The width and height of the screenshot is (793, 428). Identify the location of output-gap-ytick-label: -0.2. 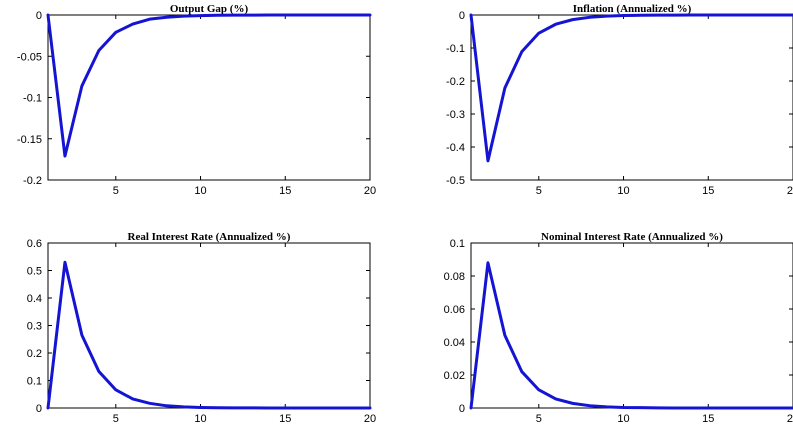
(32, 181).